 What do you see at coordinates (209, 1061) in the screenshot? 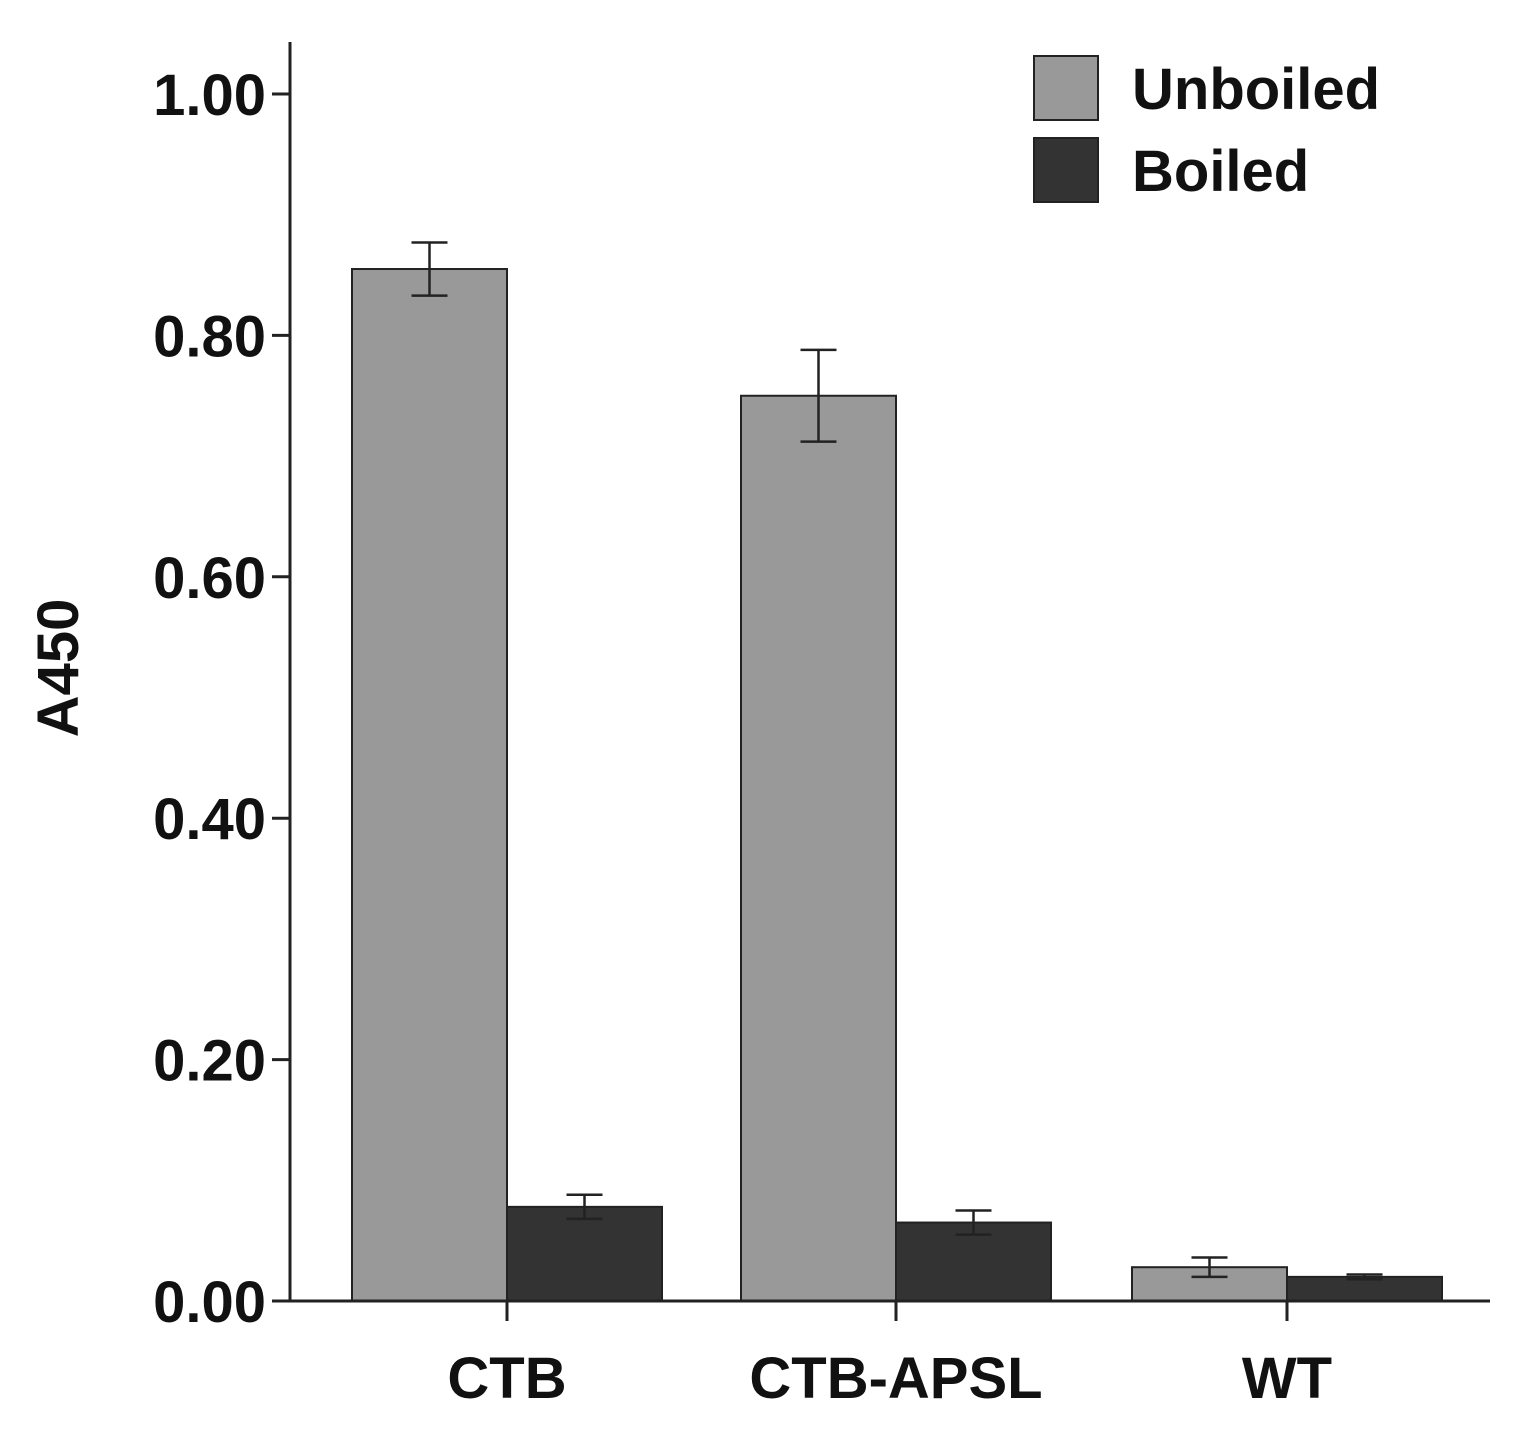
I see `y-tick-label: 0.20` at bounding box center [209, 1061].